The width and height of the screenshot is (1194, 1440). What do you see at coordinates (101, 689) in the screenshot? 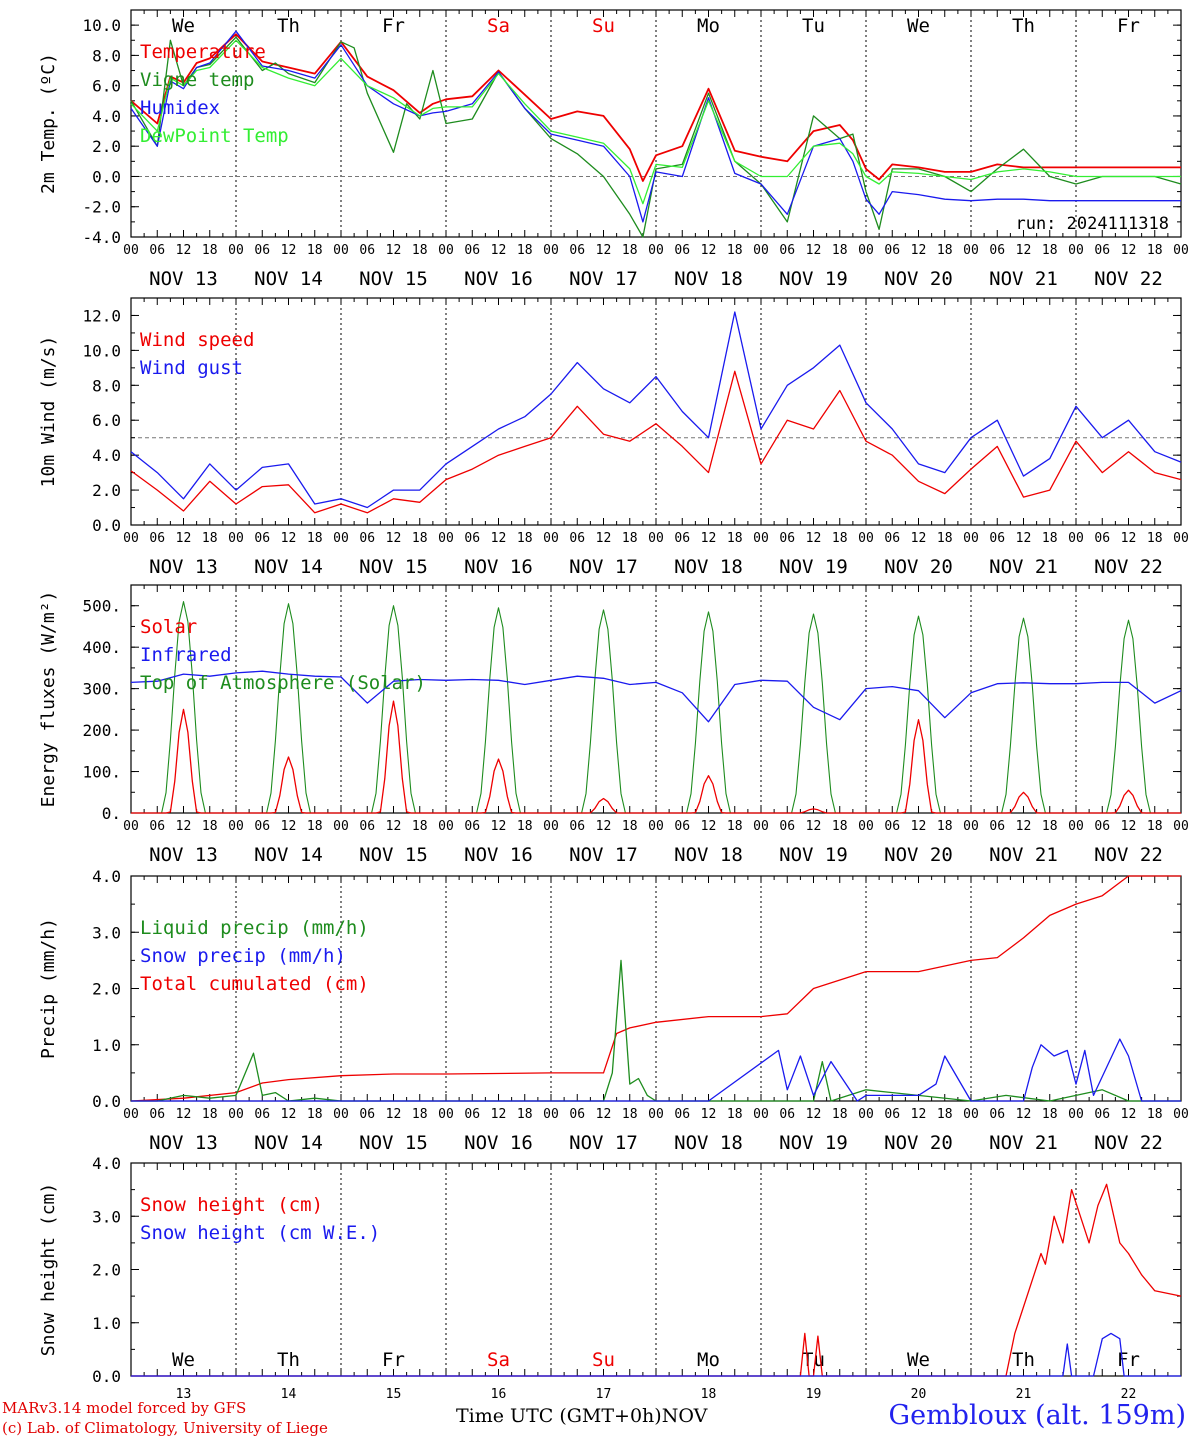
I see `y-tick-label: 300.` at bounding box center [101, 689].